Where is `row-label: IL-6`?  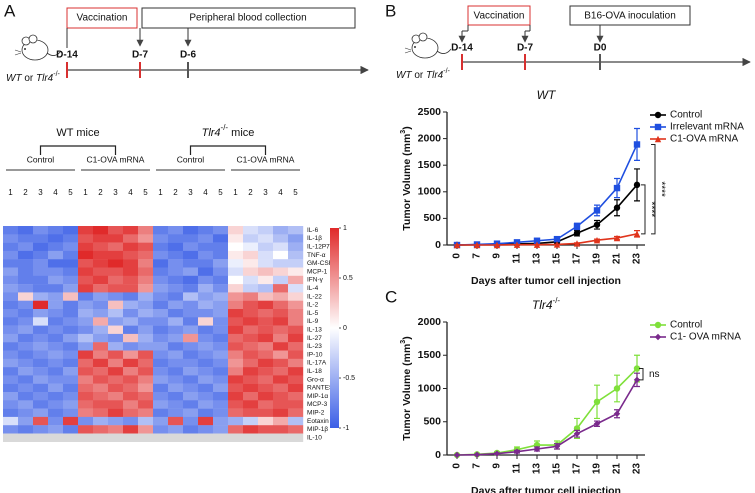 row-label: IL-6 is located at coordinates (313, 230).